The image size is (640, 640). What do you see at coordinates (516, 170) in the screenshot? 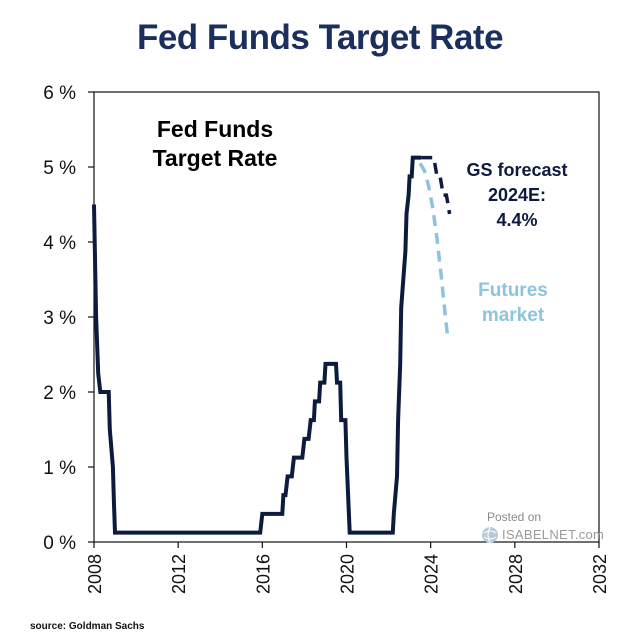
I see `gs-forecast-annotation-1: GS forecast` at bounding box center [516, 170].